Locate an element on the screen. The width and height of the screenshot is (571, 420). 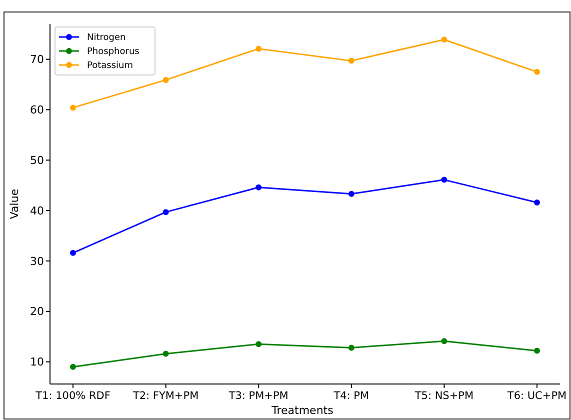
legend-label: Potassium is located at coordinates (110, 66).